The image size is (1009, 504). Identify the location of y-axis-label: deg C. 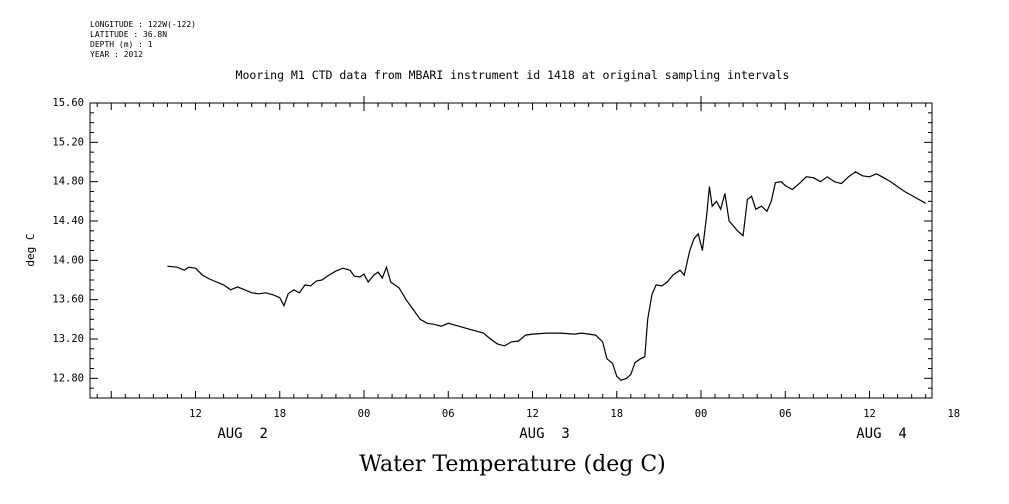
(30, 249).